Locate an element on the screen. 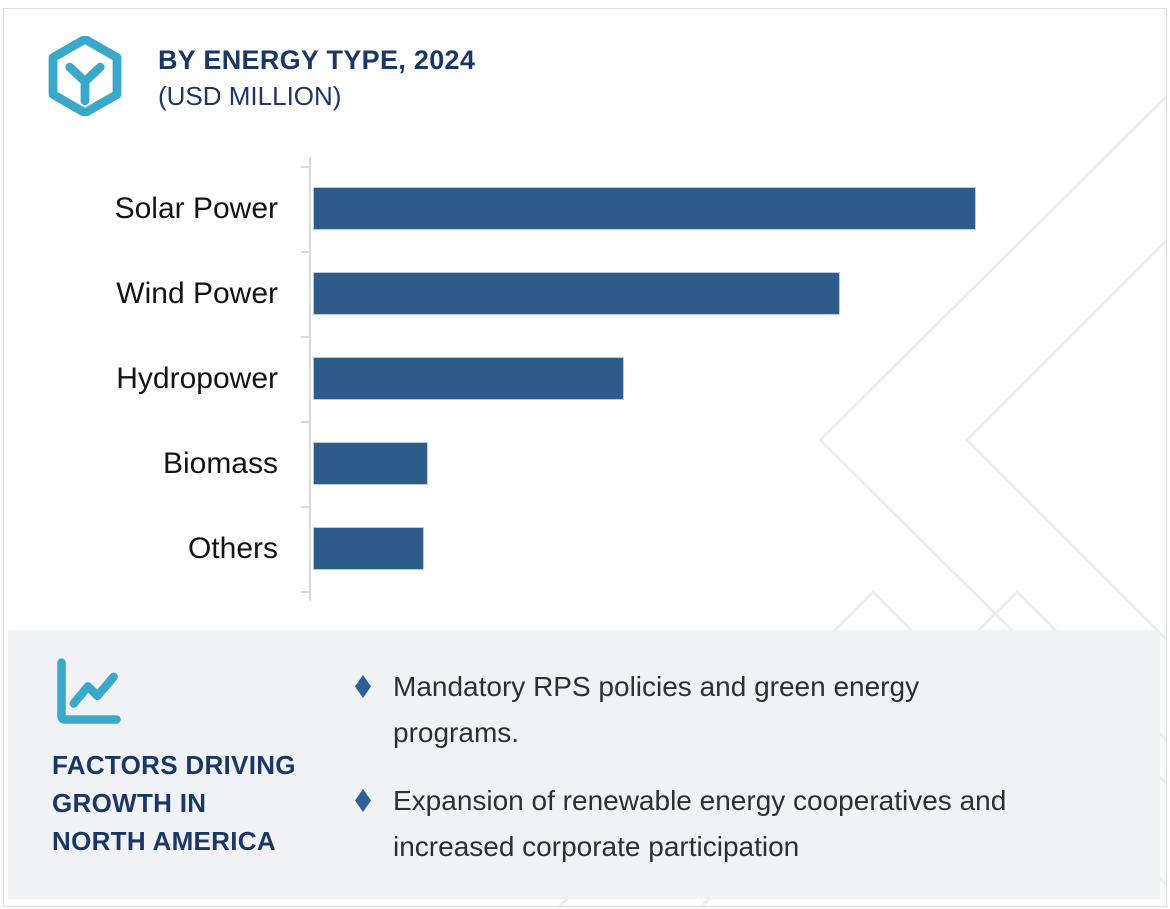 This screenshot has height=909, width=1170. chart-row: Hydropower is located at coordinates (588, 378).